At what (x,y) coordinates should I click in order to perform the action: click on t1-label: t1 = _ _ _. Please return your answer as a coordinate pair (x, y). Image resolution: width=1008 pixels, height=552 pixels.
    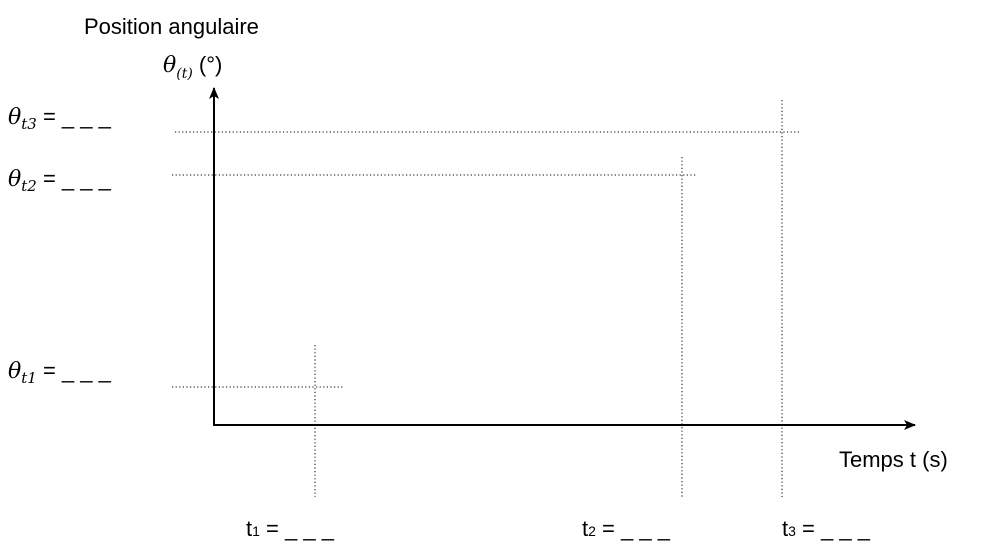
    Looking at the image, I should click on (290, 528).